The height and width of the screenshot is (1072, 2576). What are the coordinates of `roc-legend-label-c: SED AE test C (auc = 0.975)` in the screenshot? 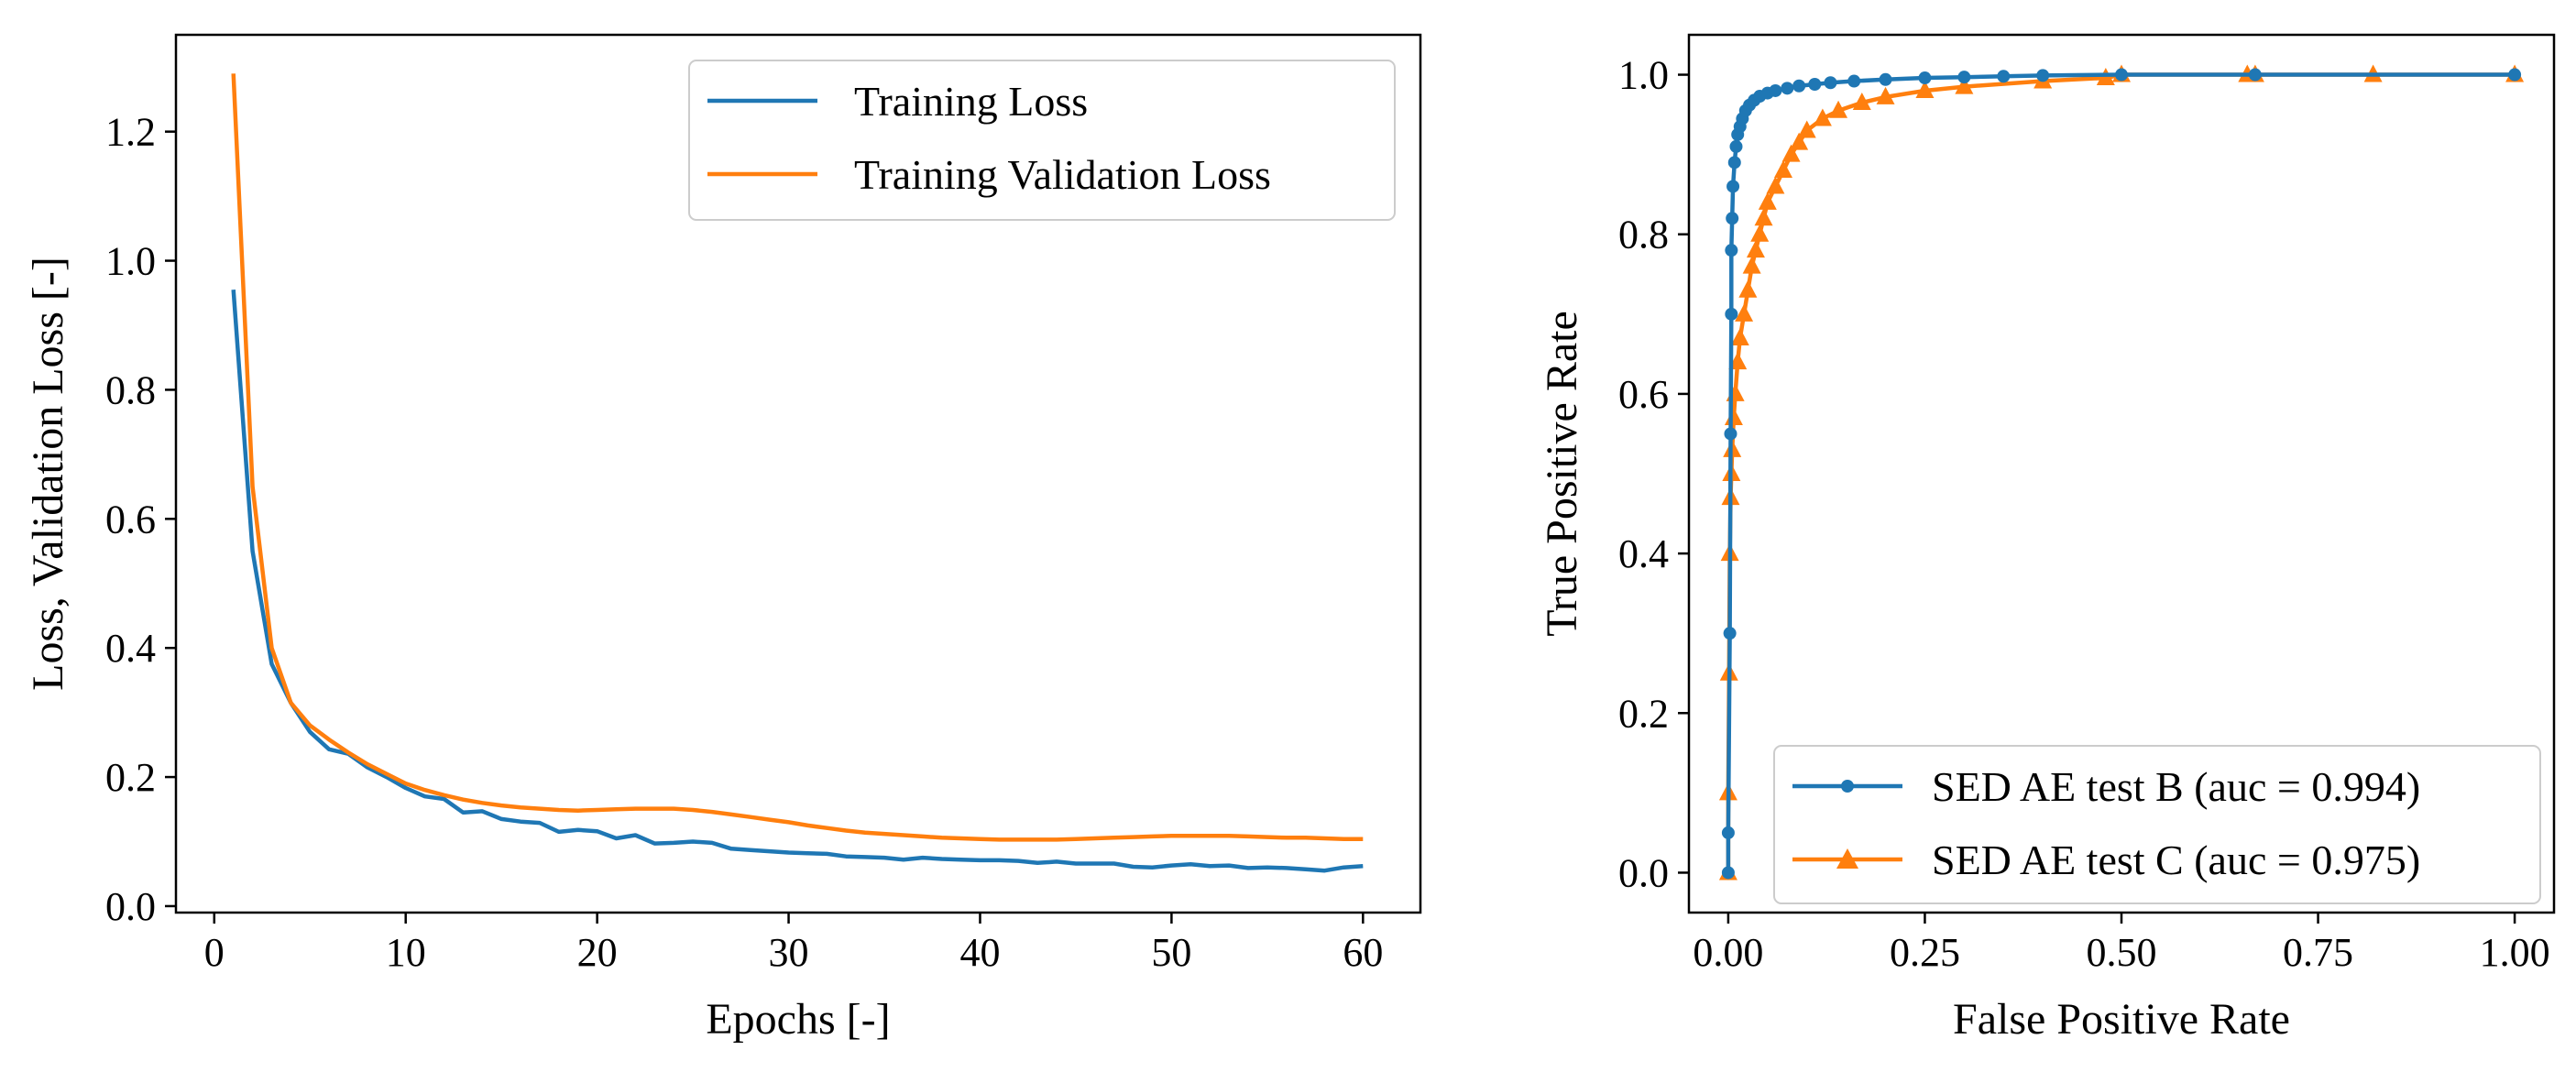 It's located at (2176, 860).